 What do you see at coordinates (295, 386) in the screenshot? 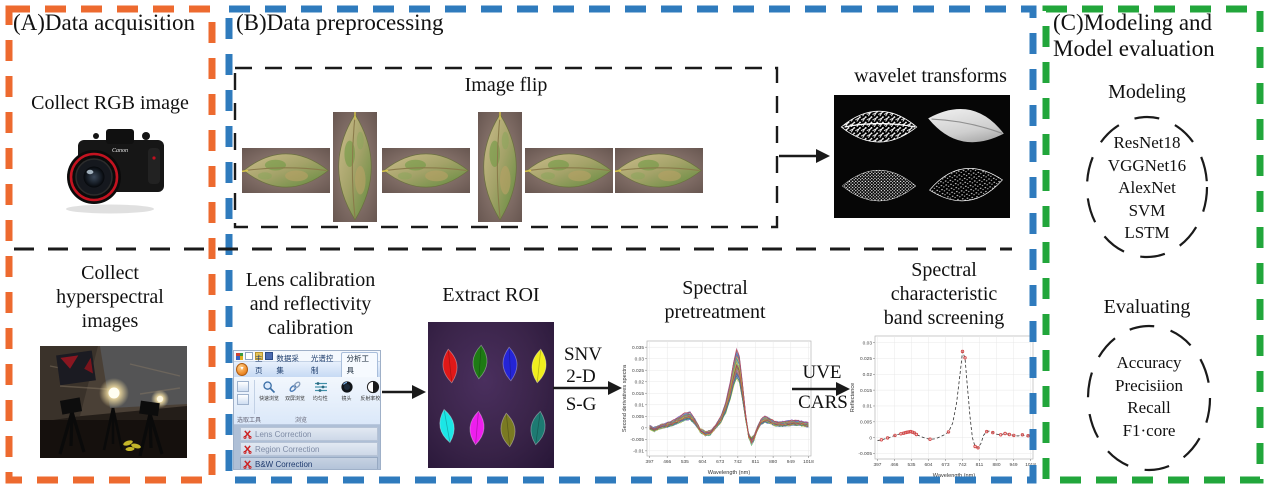
I see `link-icon` at bounding box center [295, 386].